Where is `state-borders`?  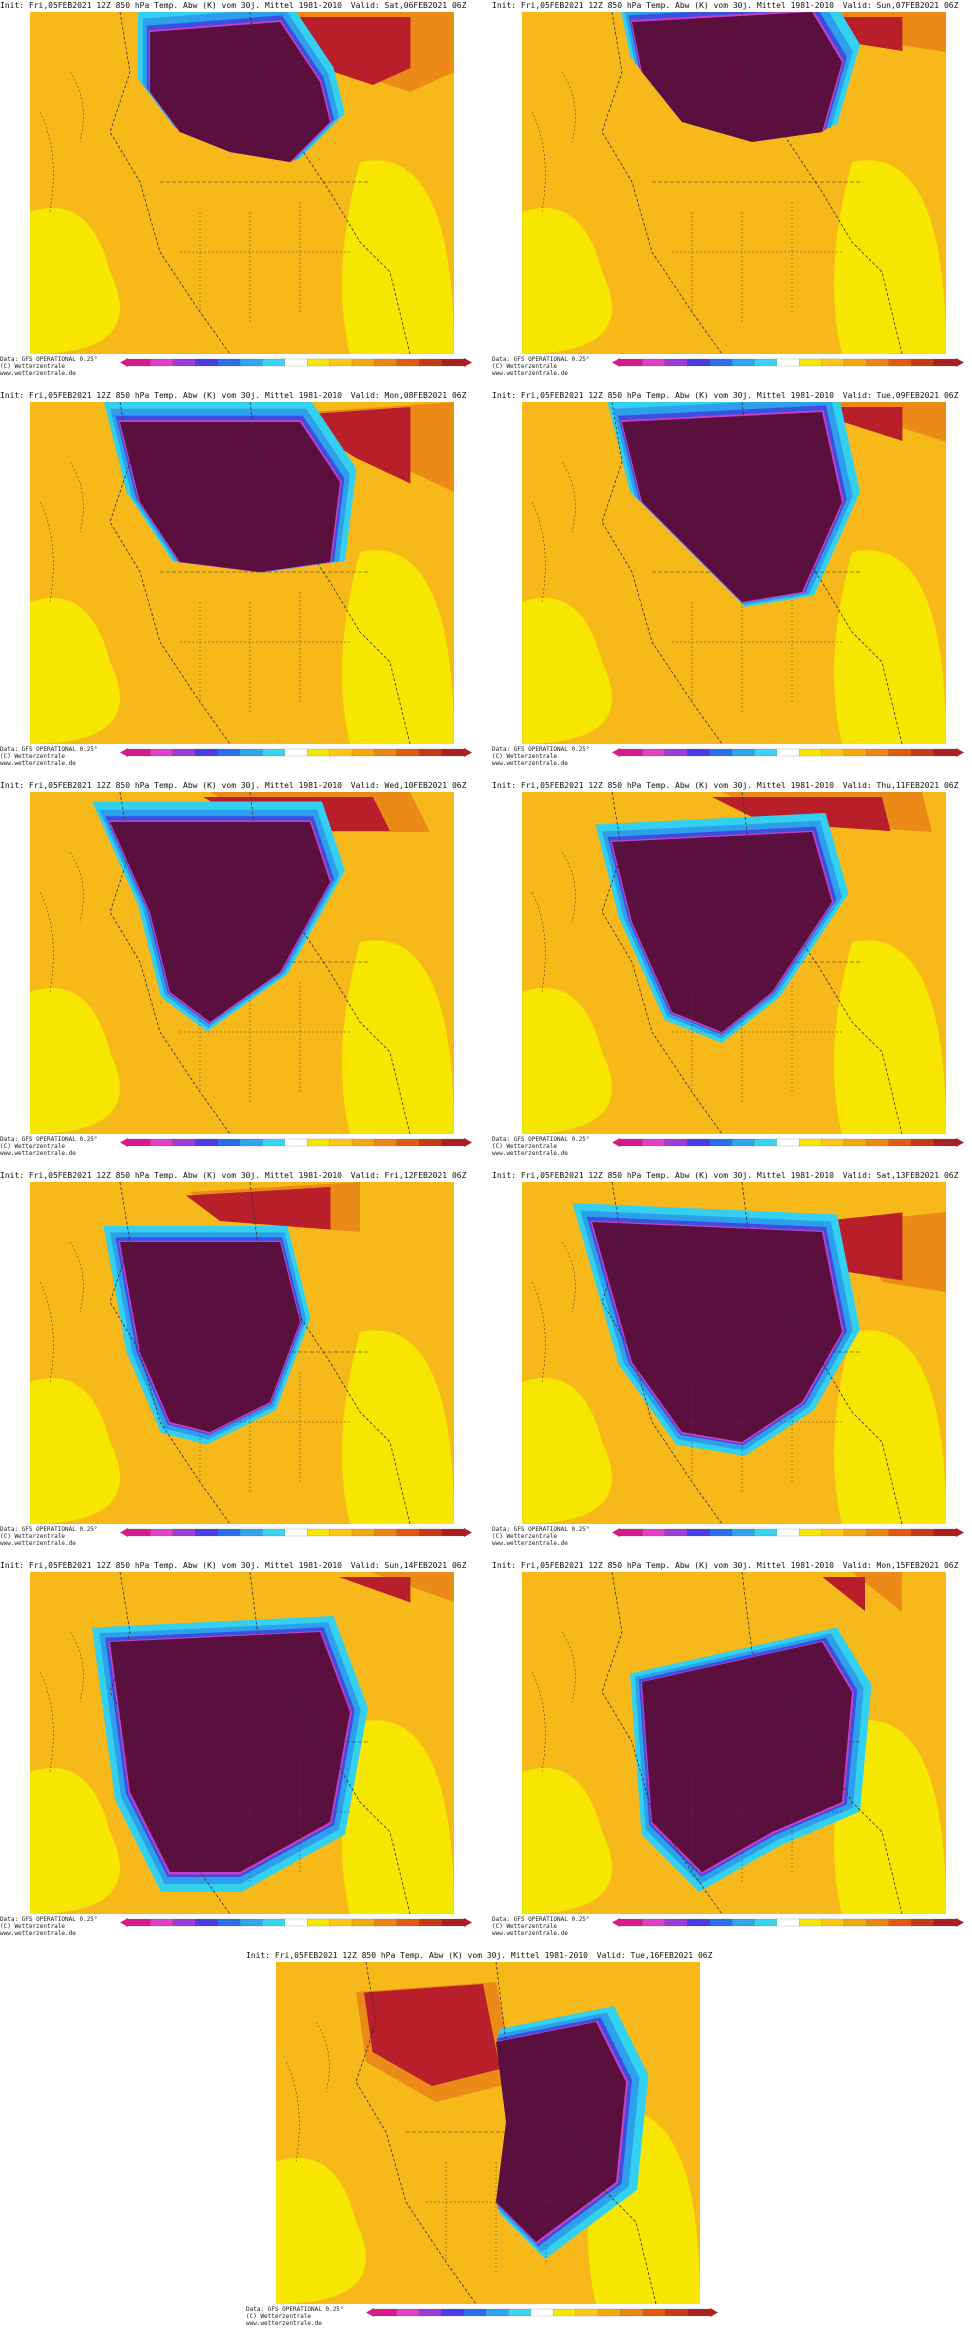
state-borders is located at coordinates (265, 1822).